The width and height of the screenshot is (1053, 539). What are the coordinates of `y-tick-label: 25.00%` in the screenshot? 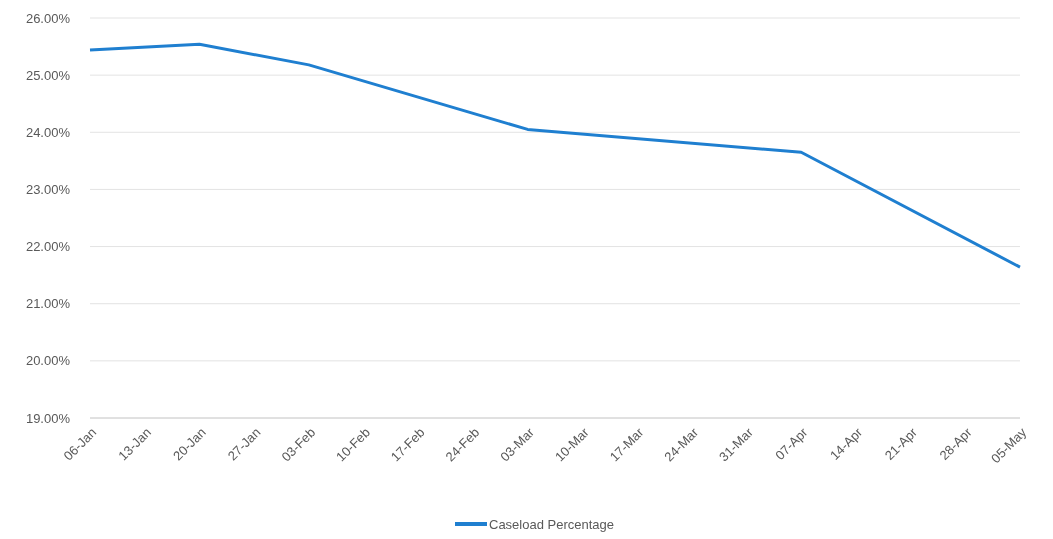 It's located at (48, 75).